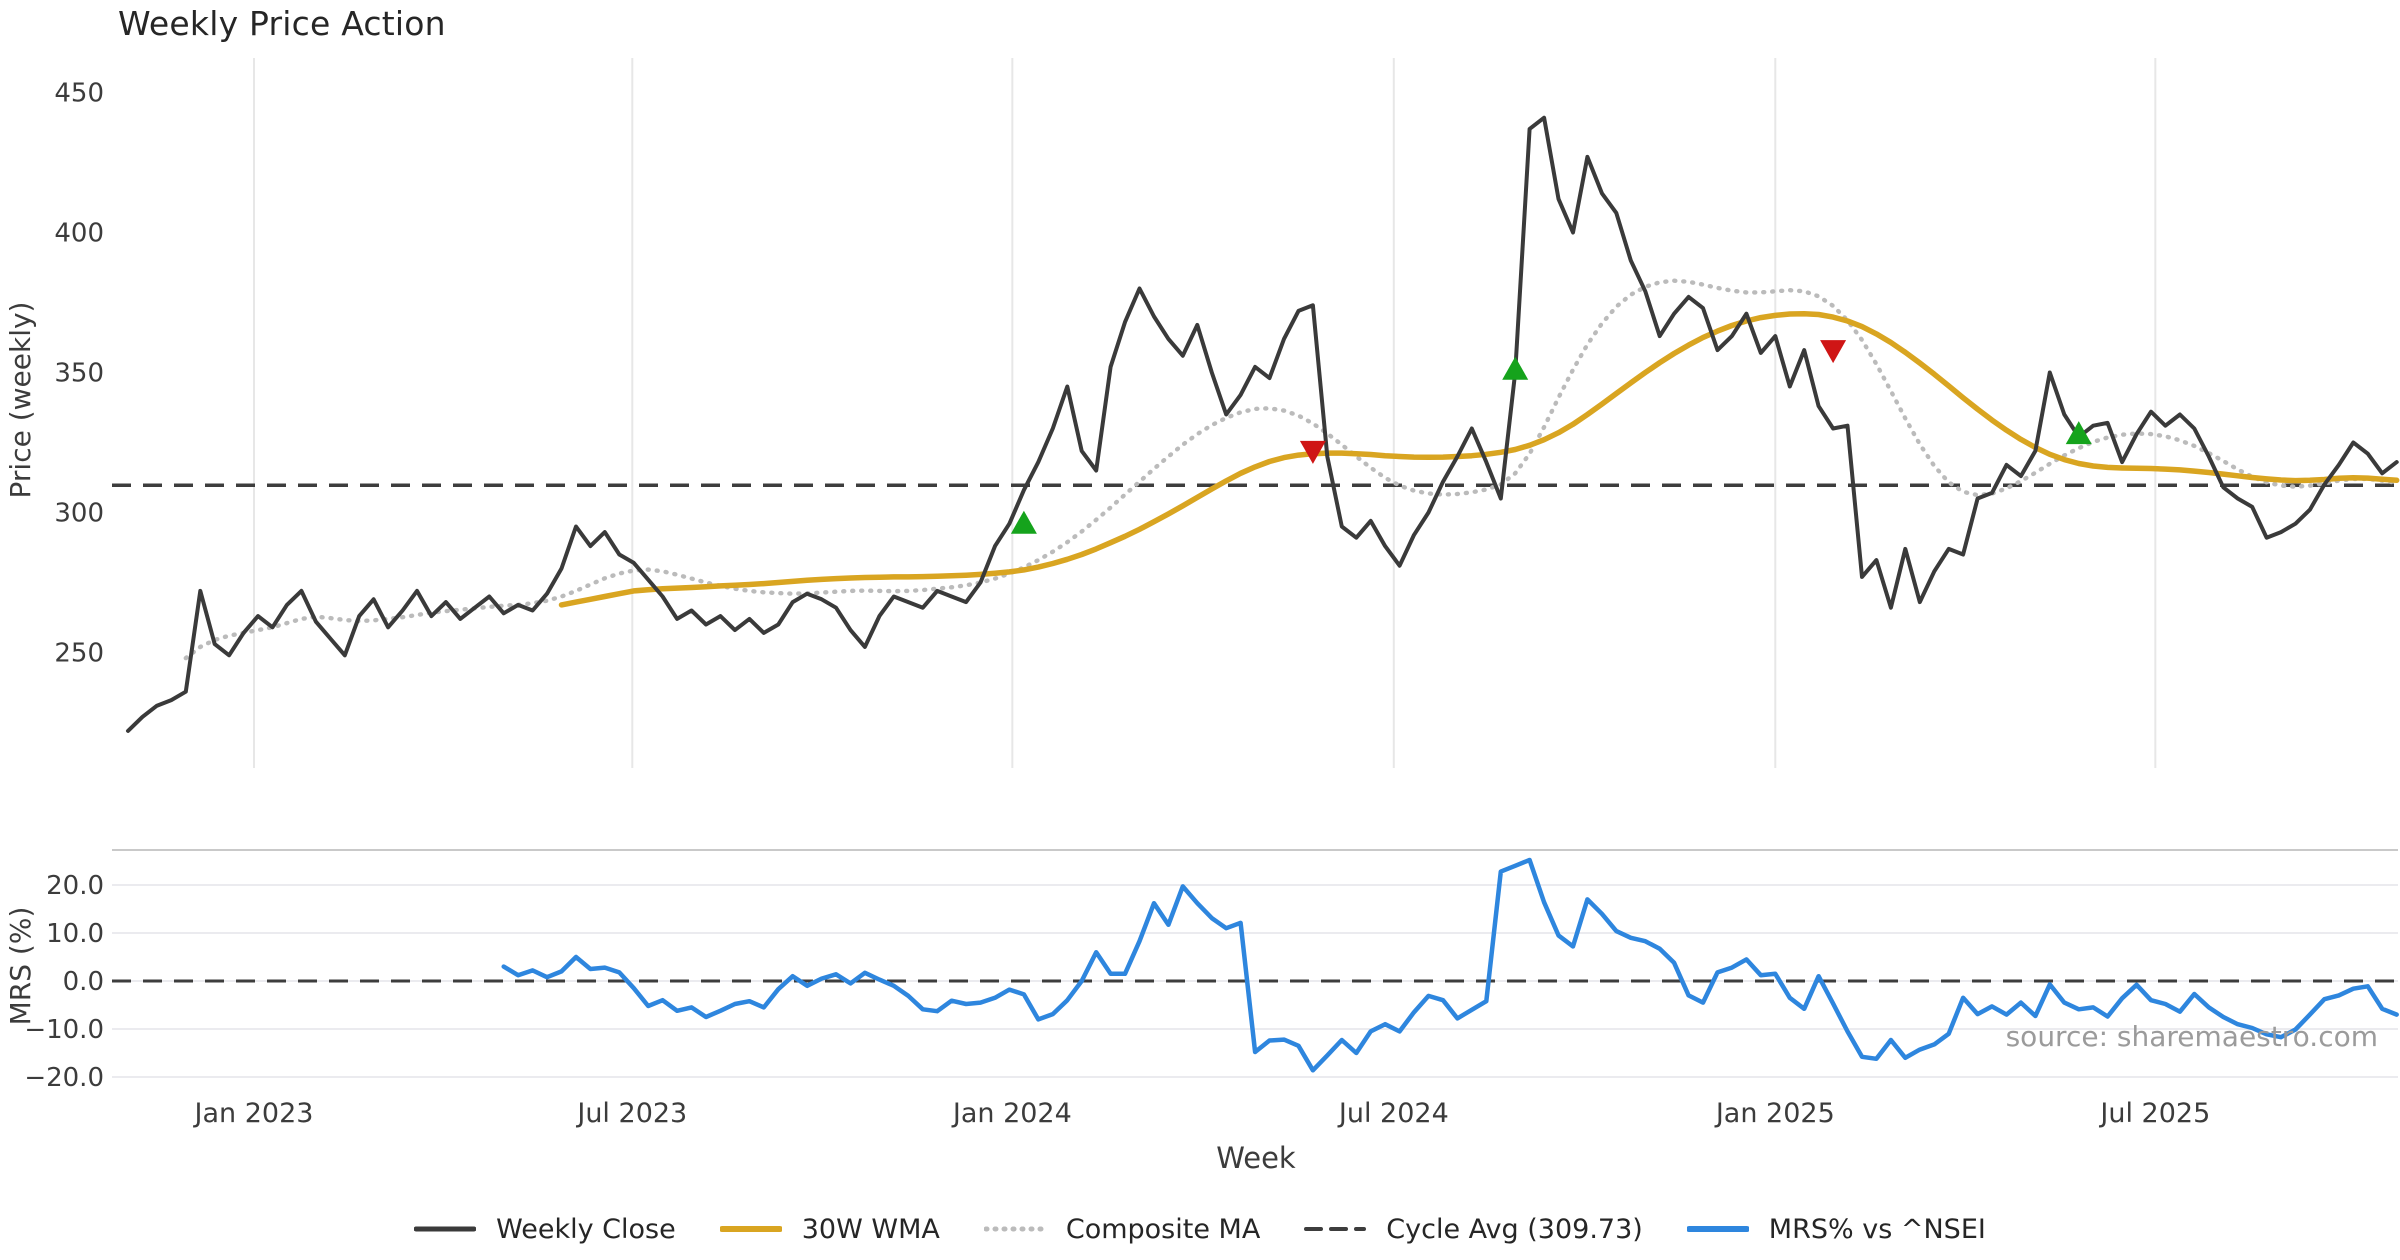  What do you see at coordinates (1514, 1229) in the screenshot?
I see `legend-label: Cycle Avg (309.73)` at bounding box center [1514, 1229].